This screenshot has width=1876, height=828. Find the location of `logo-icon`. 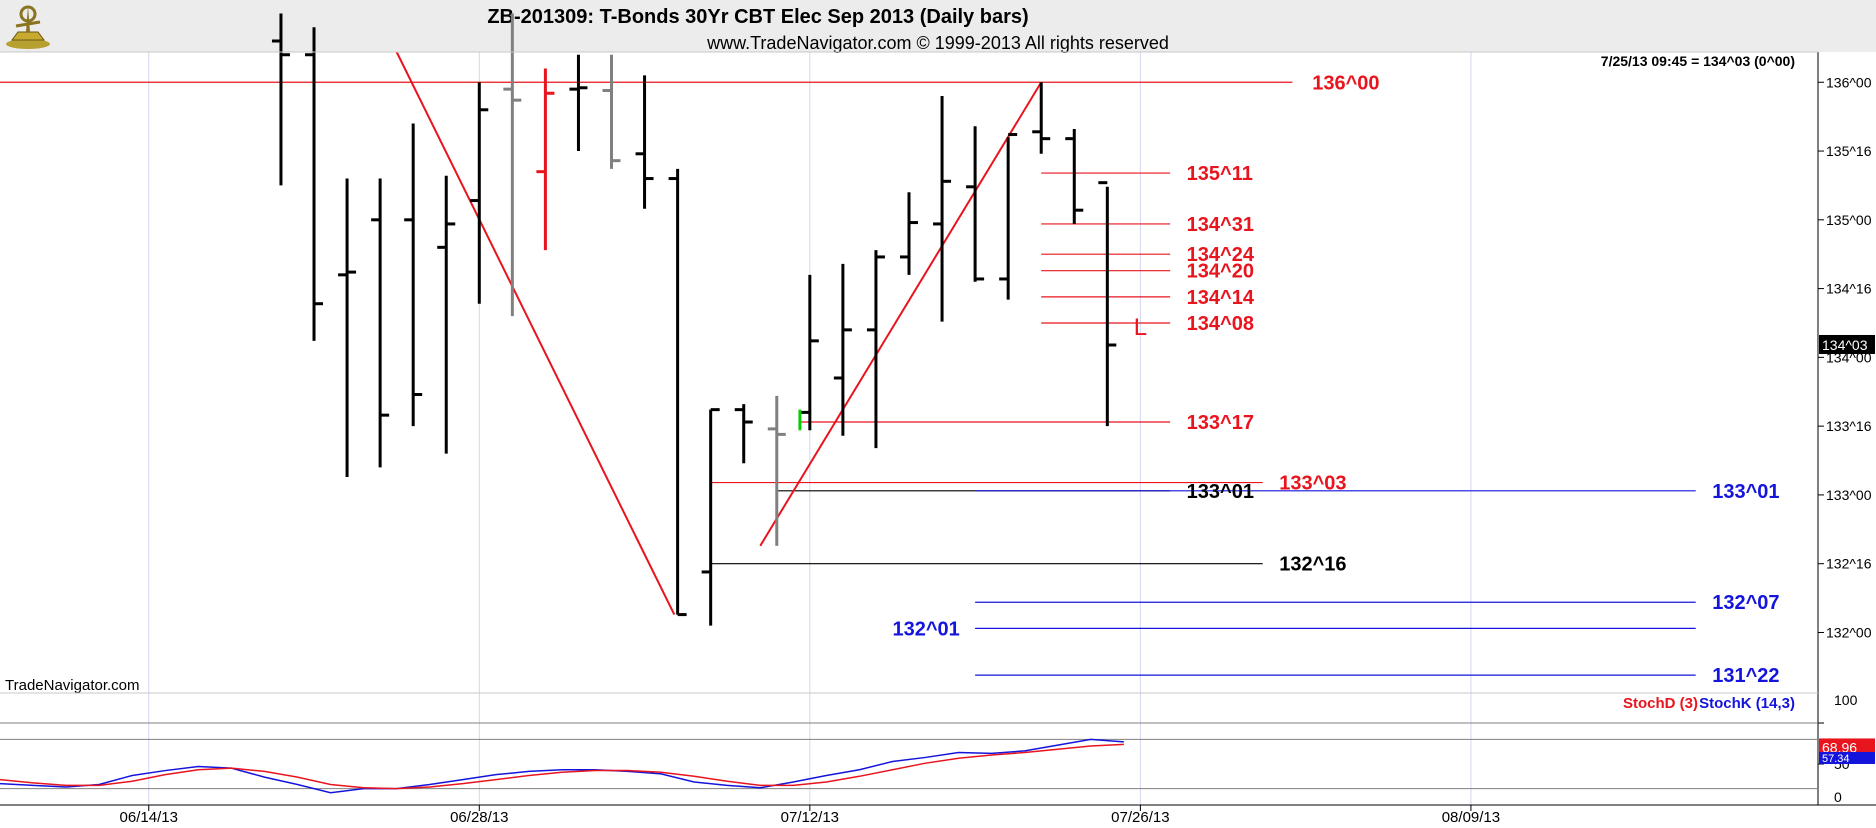

logo-icon is located at coordinates (28, 27).